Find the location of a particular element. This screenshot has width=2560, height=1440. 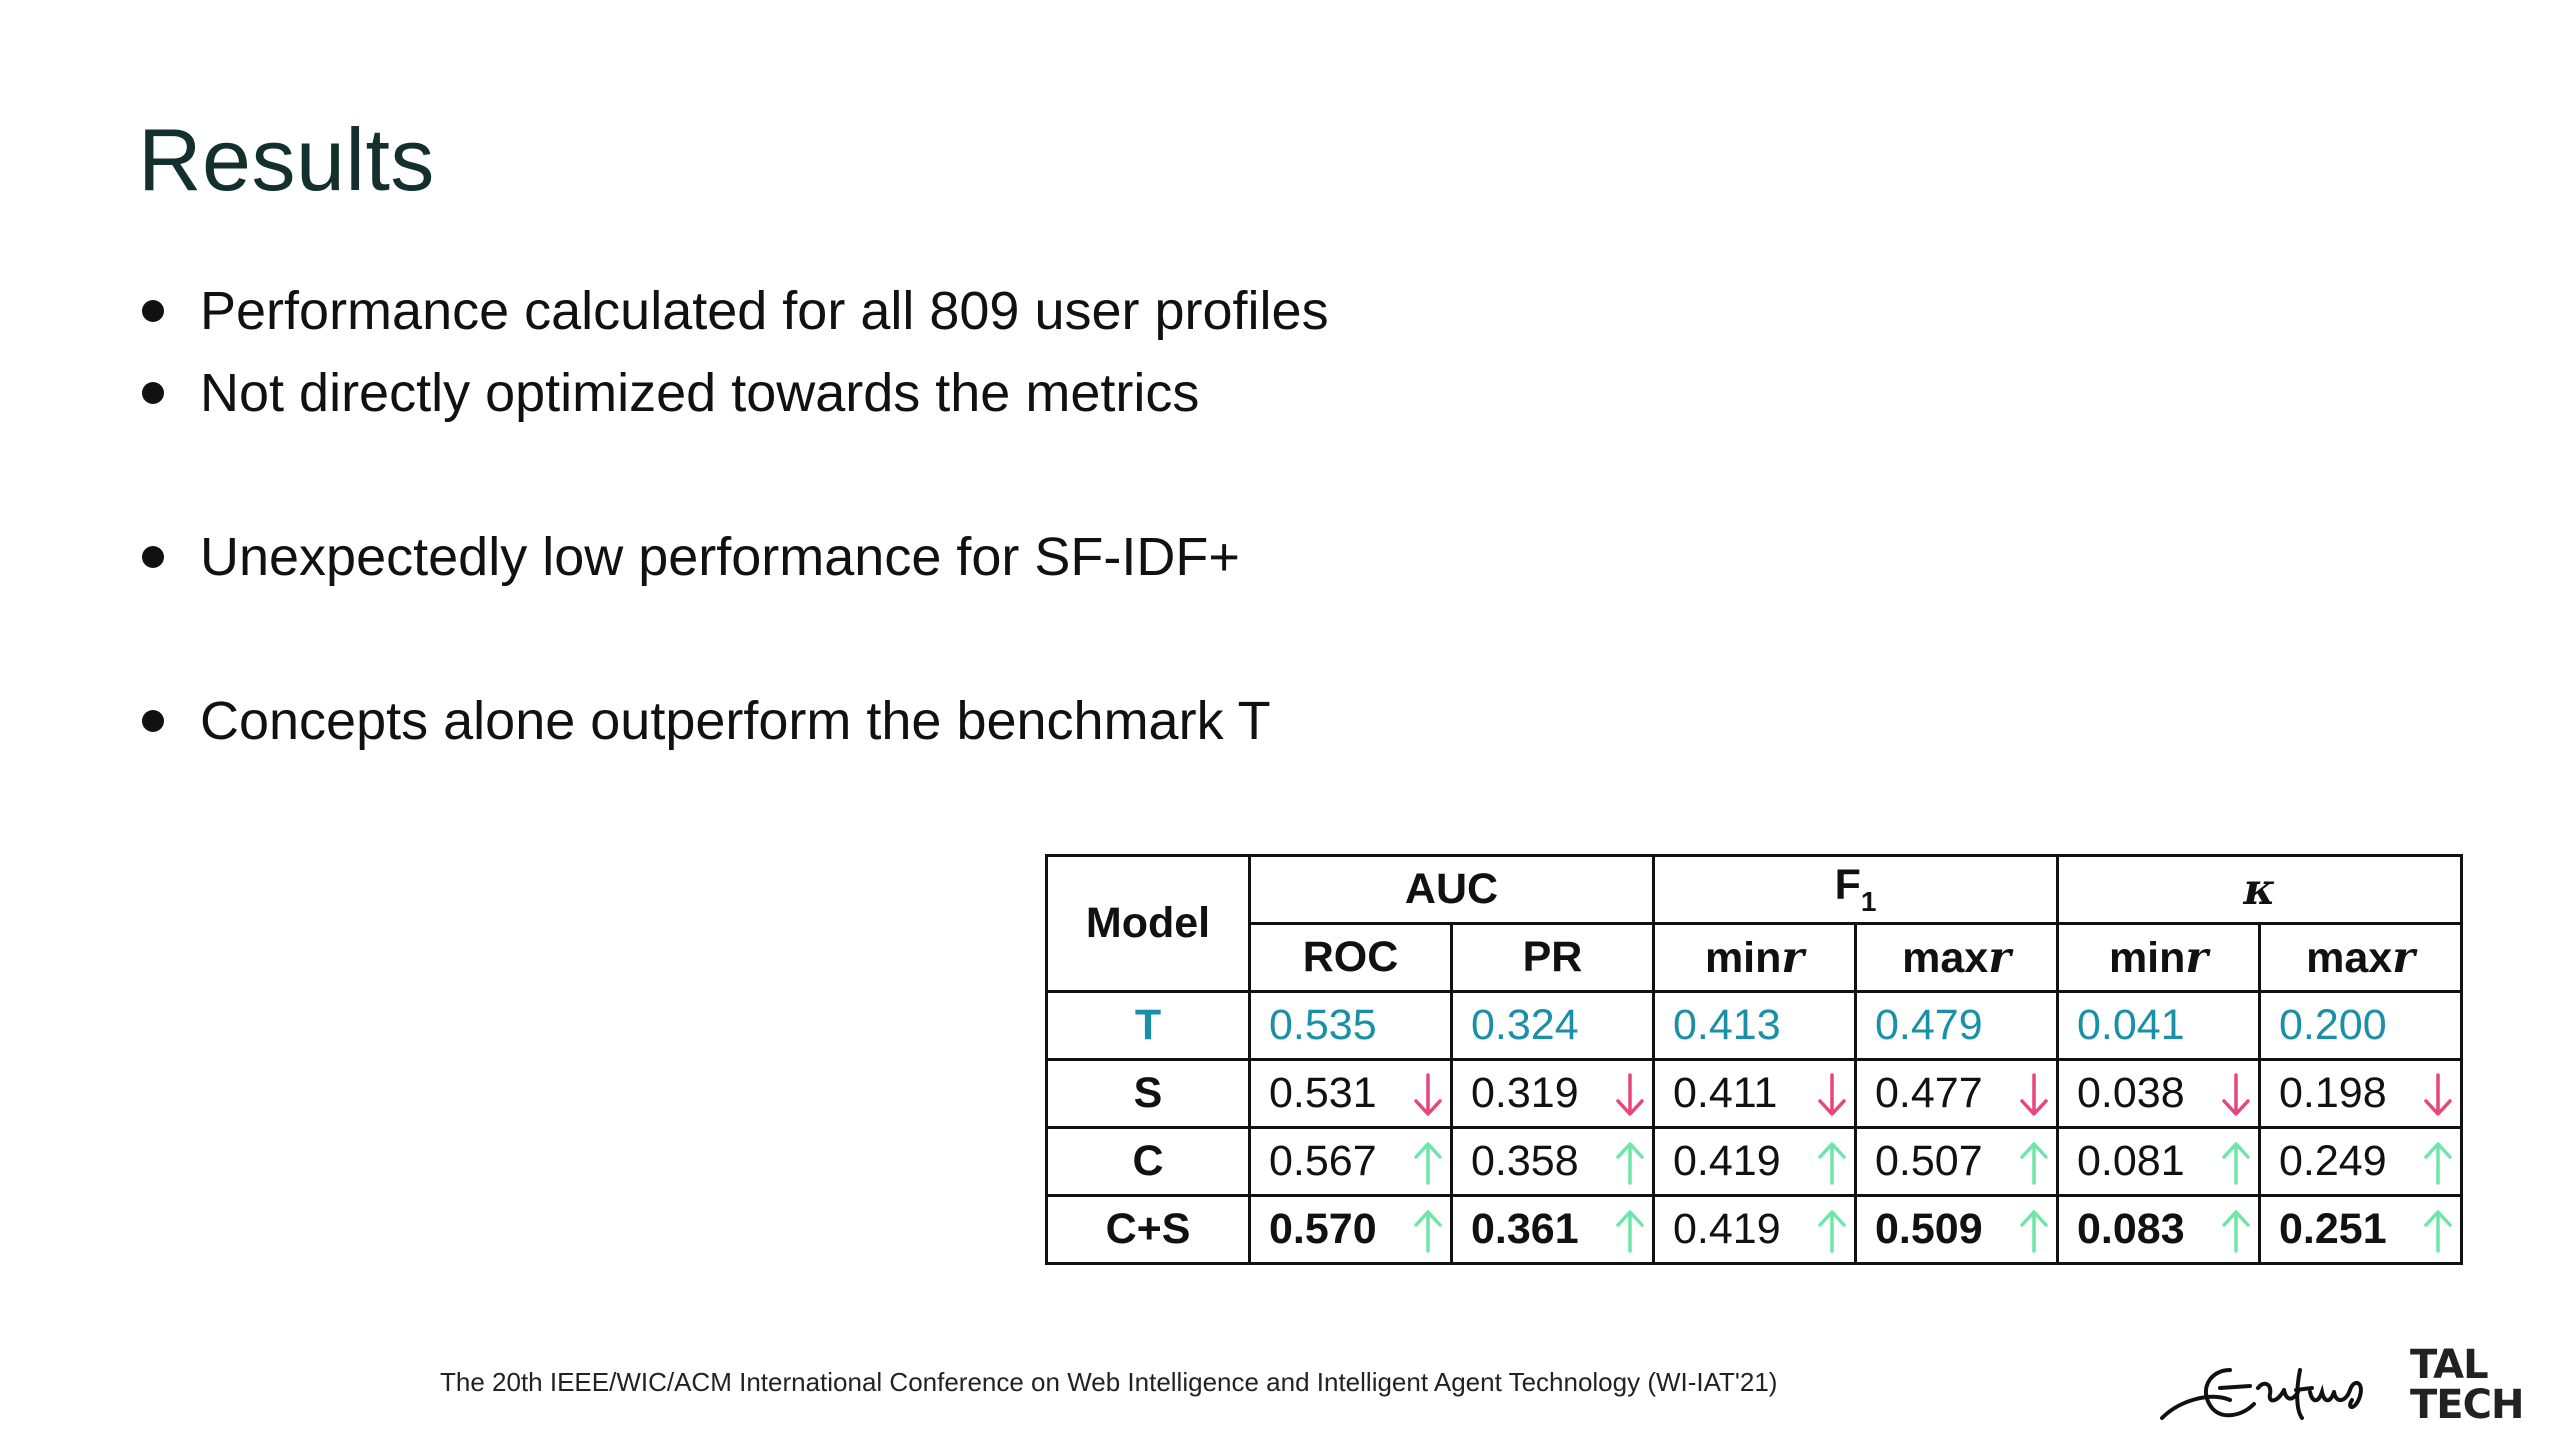

table-row: S 0.531 0.319 0.411 0.477 0.038 0.198 is located at coordinates (1754, 1093).